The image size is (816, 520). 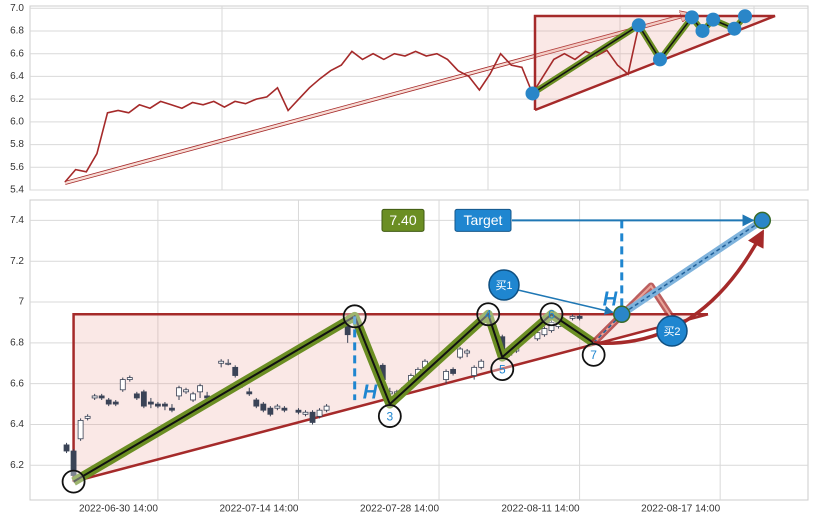 I want to click on projection-band, so click(x=692, y=267).